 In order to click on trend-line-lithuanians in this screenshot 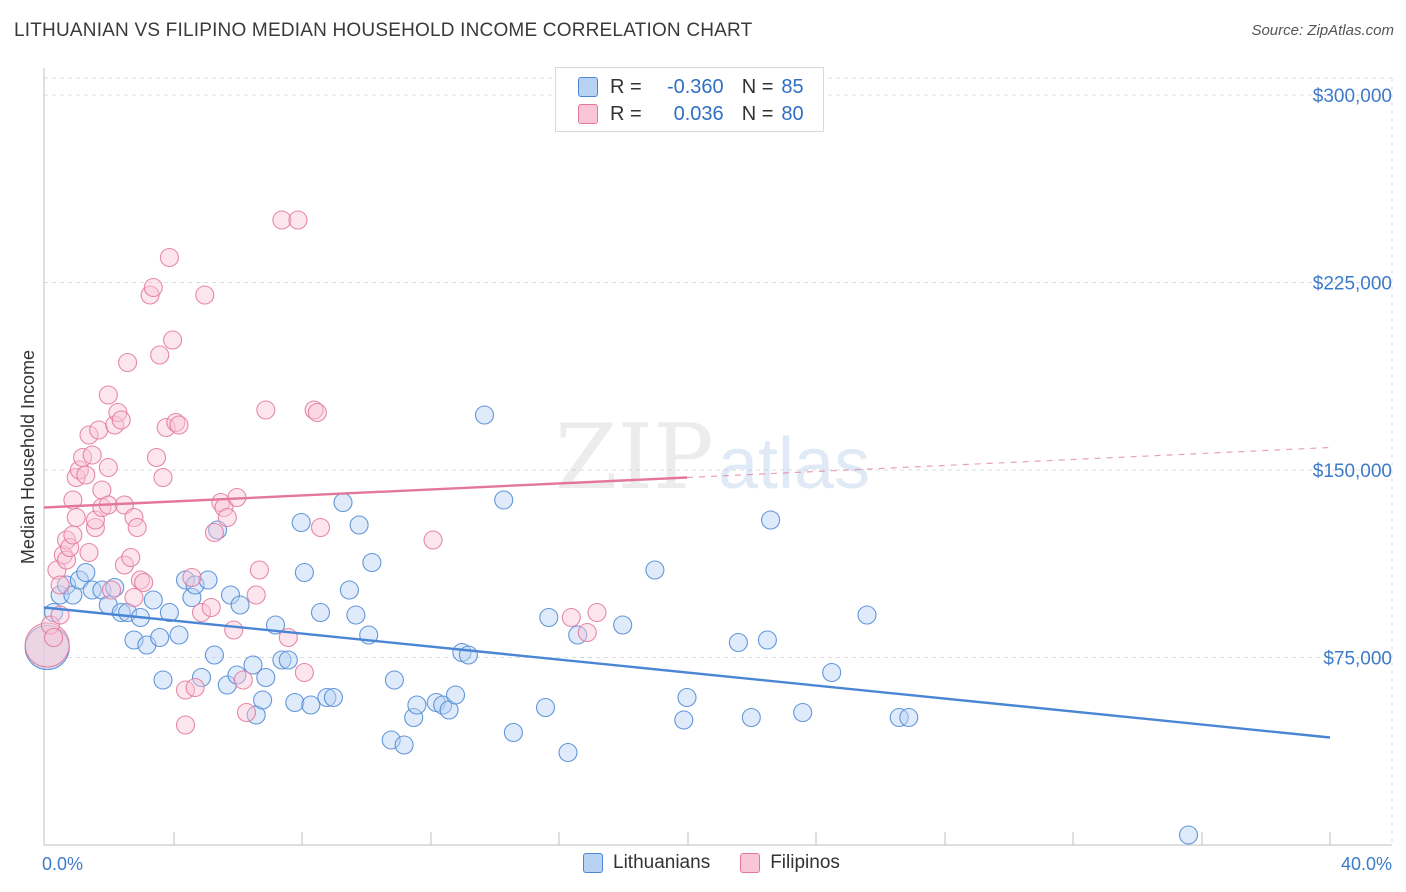, I will do `click(687, 672)`.